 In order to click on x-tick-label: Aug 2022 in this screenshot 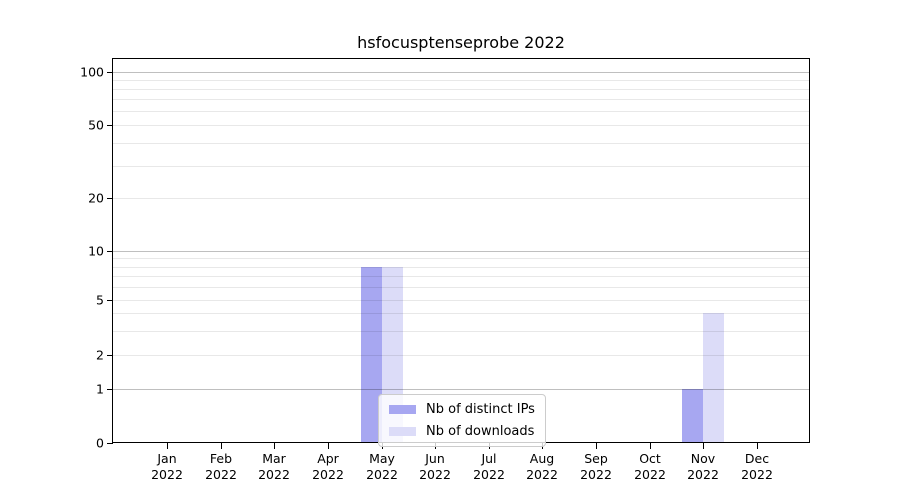, I will do `click(542, 467)`.